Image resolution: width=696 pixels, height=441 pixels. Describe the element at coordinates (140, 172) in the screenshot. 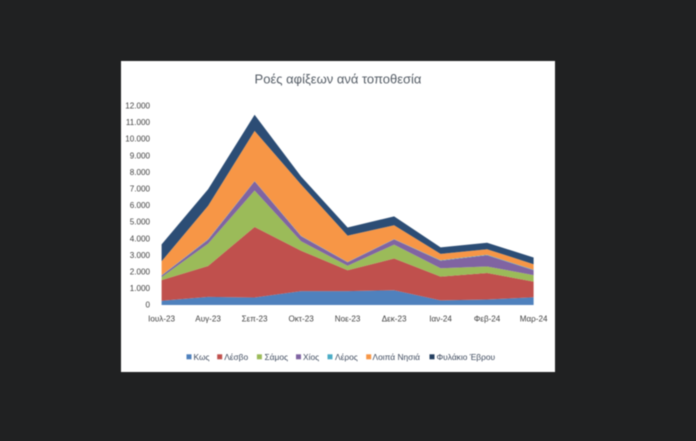

I see `svg-text: 8.000` at that location.